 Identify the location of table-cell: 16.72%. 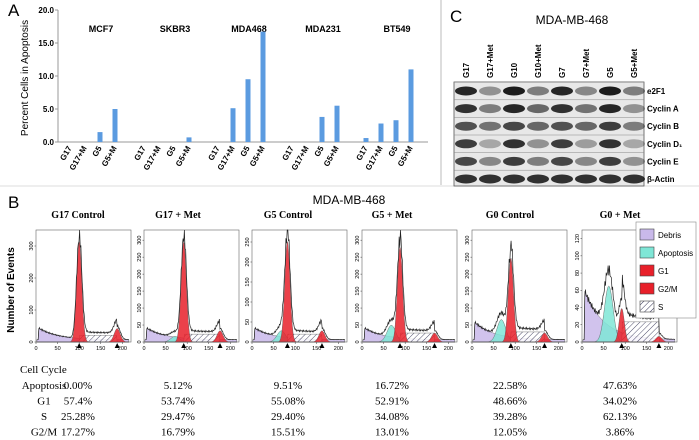
(392, 386).